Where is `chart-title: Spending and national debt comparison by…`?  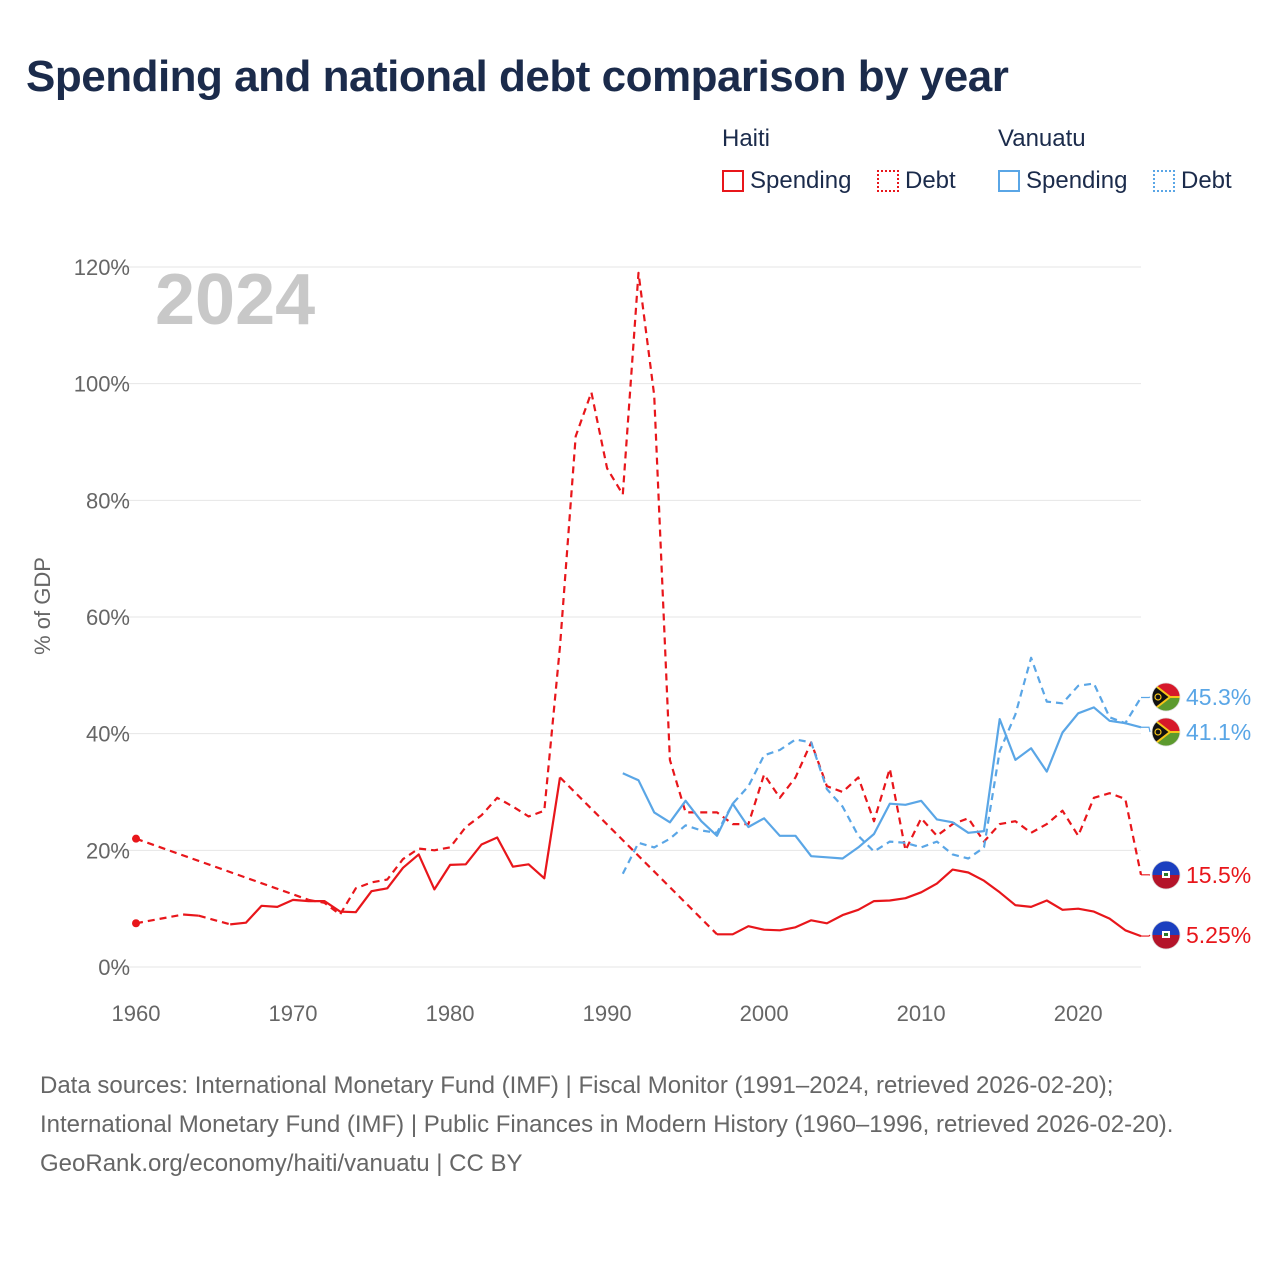
chart-title: Spending and national debt comparison by… is located at coordinates (517, 76).